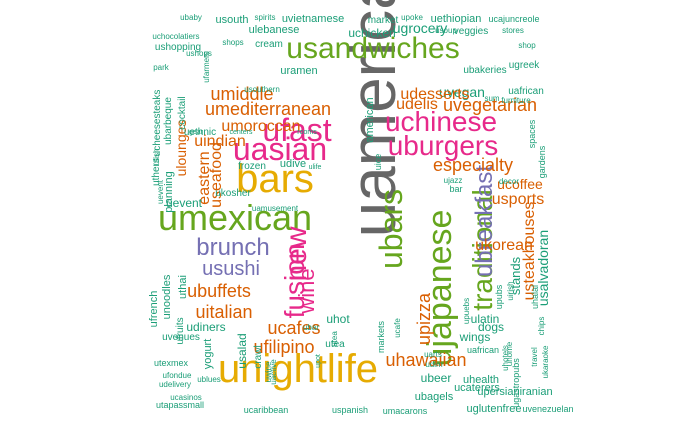  Describe the element at coordinates (493, 409) in the screenshot. I see `word-uglutenfree: uglutenfree` at that location.